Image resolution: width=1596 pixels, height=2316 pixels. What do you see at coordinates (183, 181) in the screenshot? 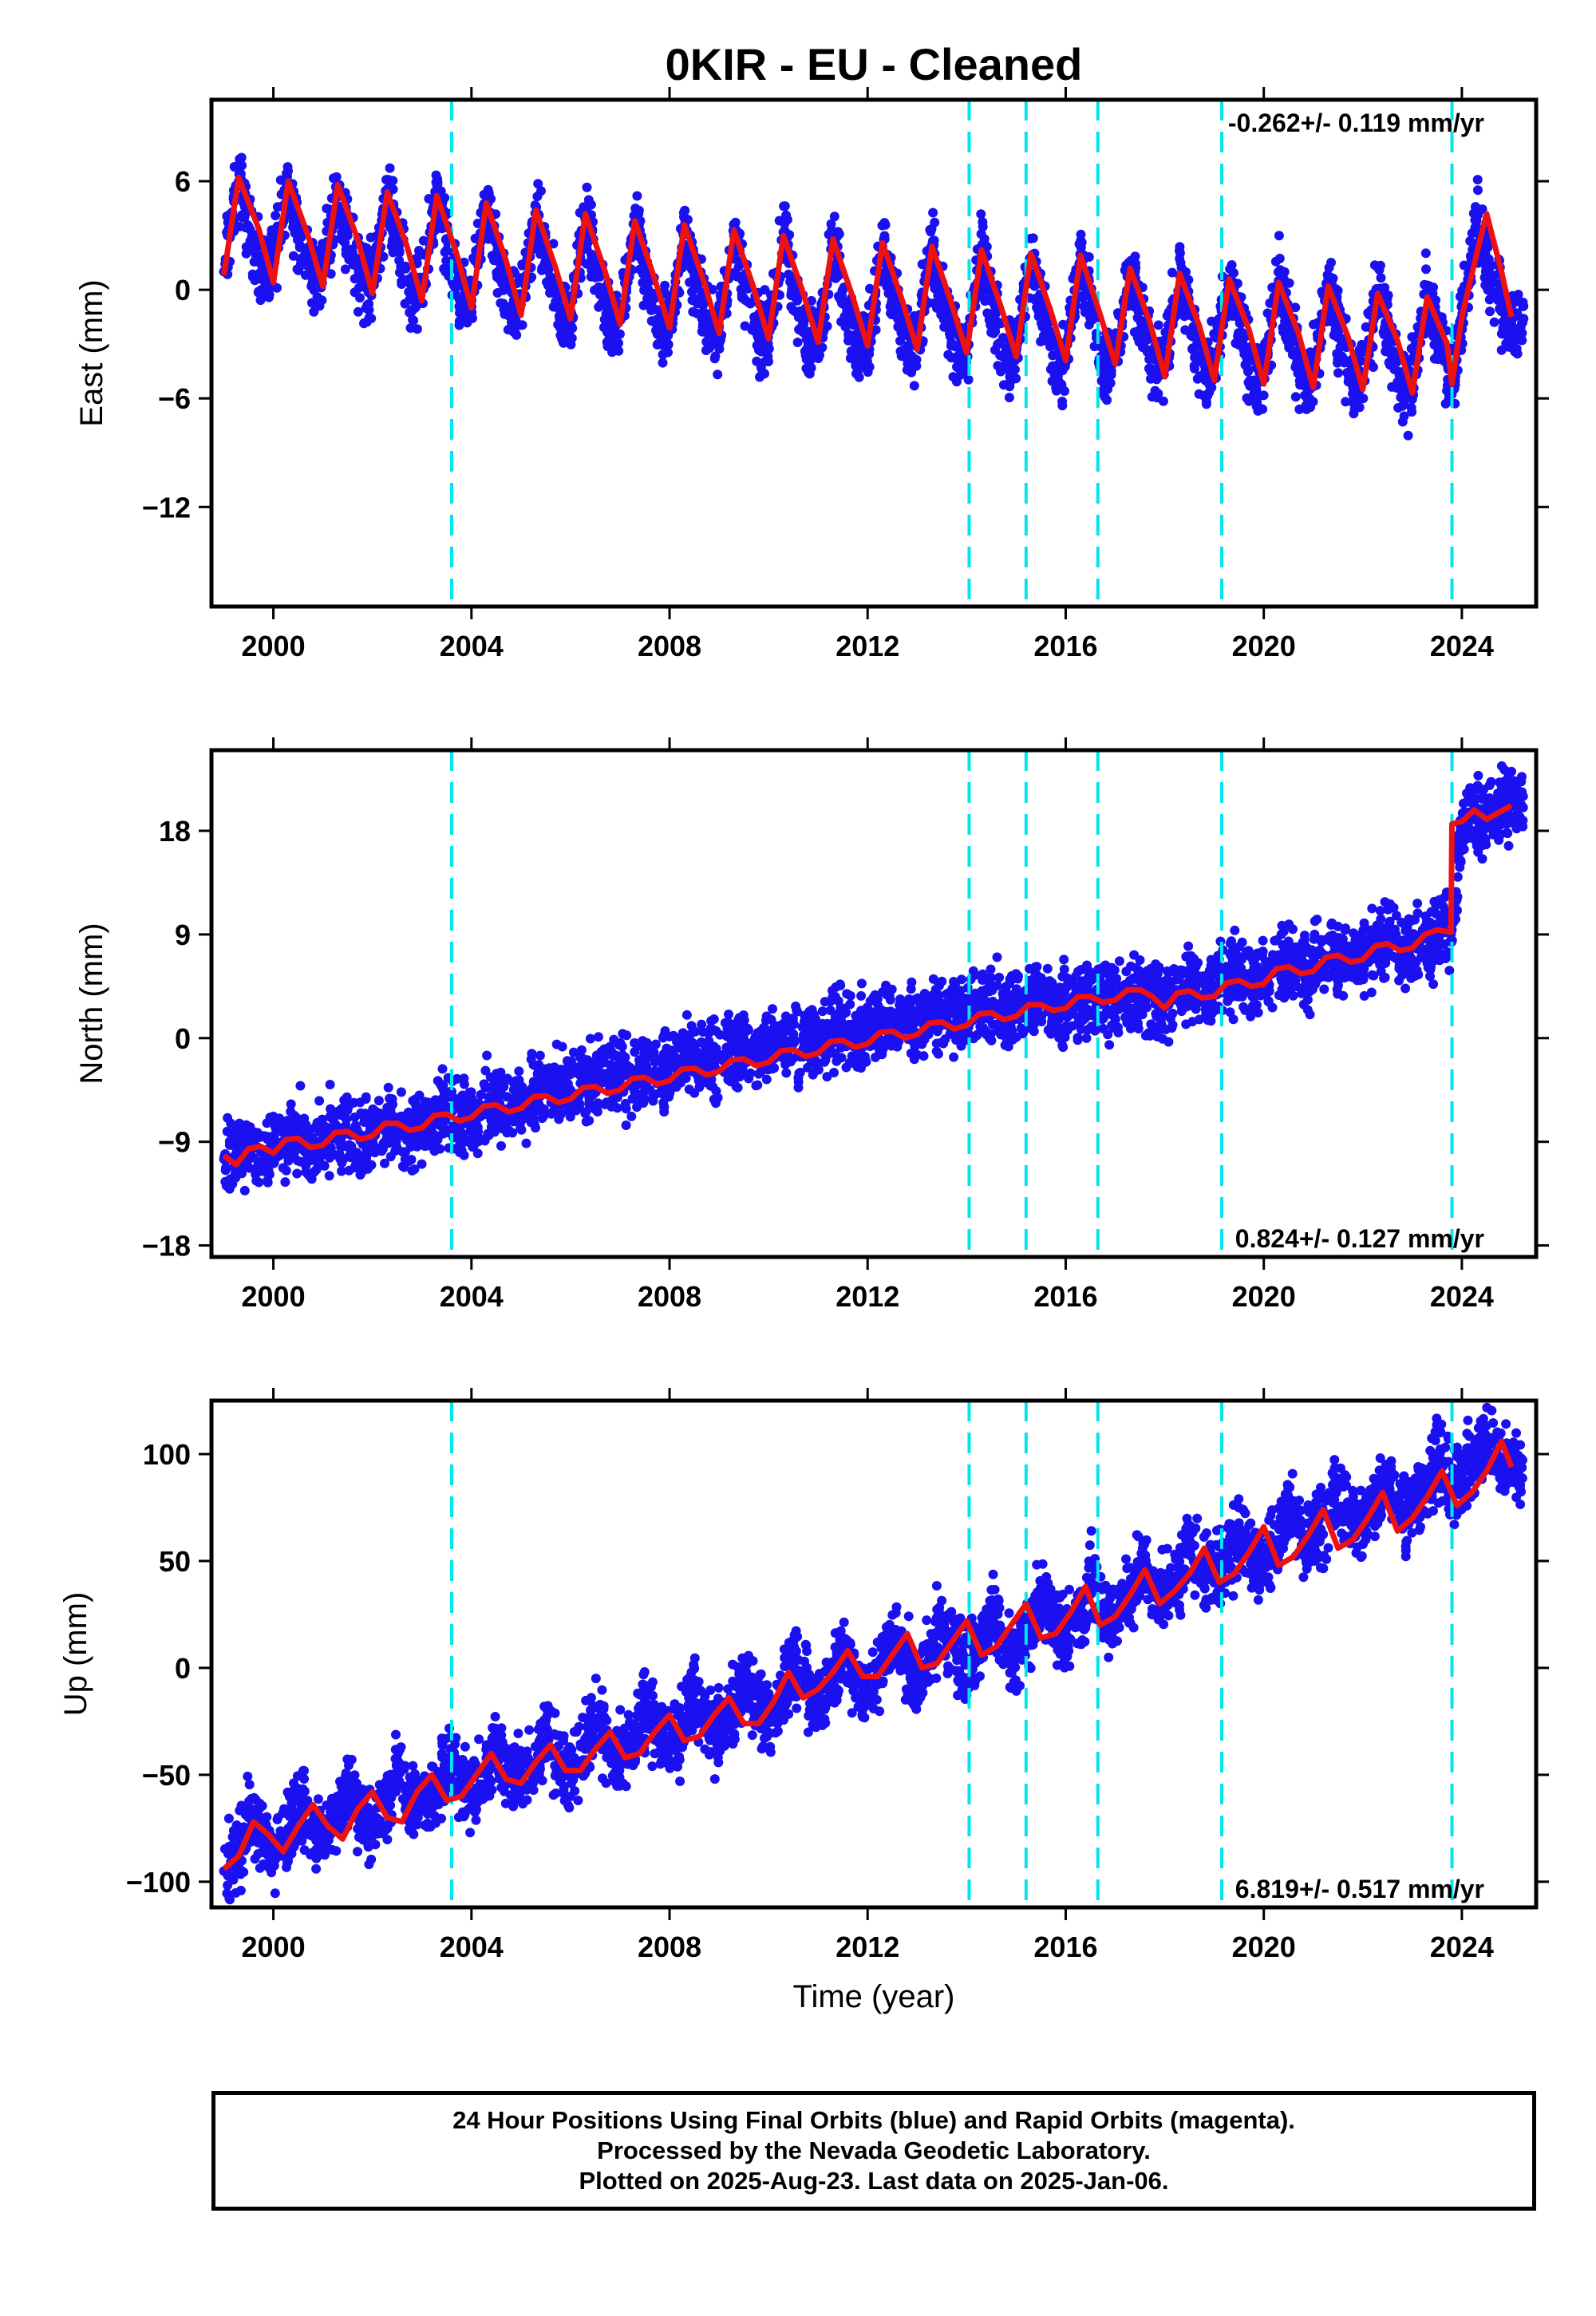
I see `y-tick-label: 6` at bounding box center [183, 181].